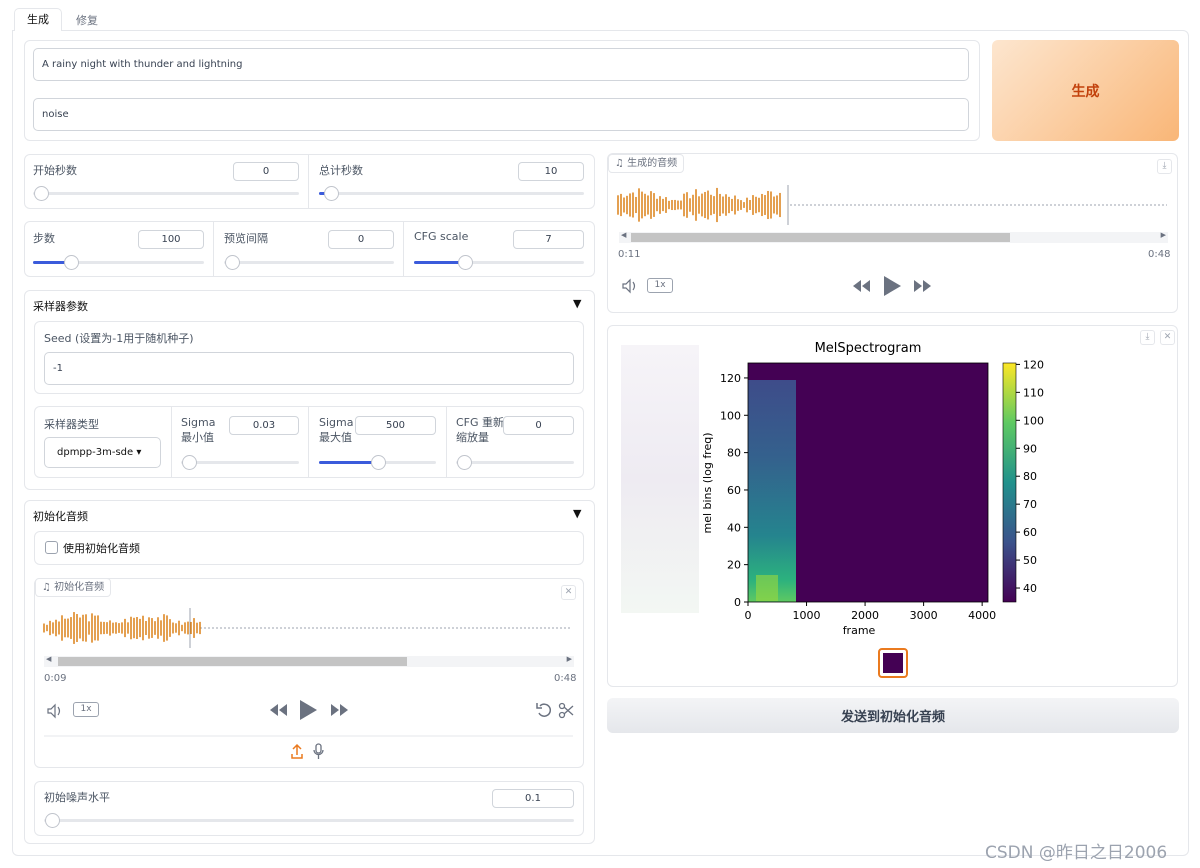 The width and height of the screenshot is (1200, 868). I want to click on dropdown-label: 采样器类型, so click(71, 424).